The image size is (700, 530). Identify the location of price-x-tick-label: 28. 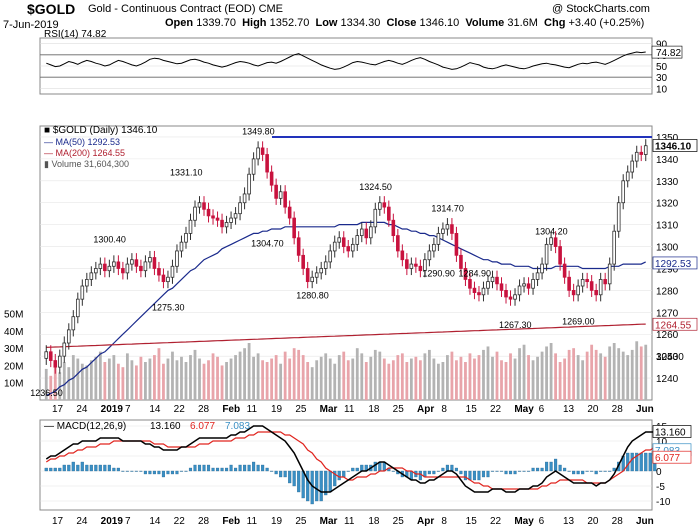
(204, 409).